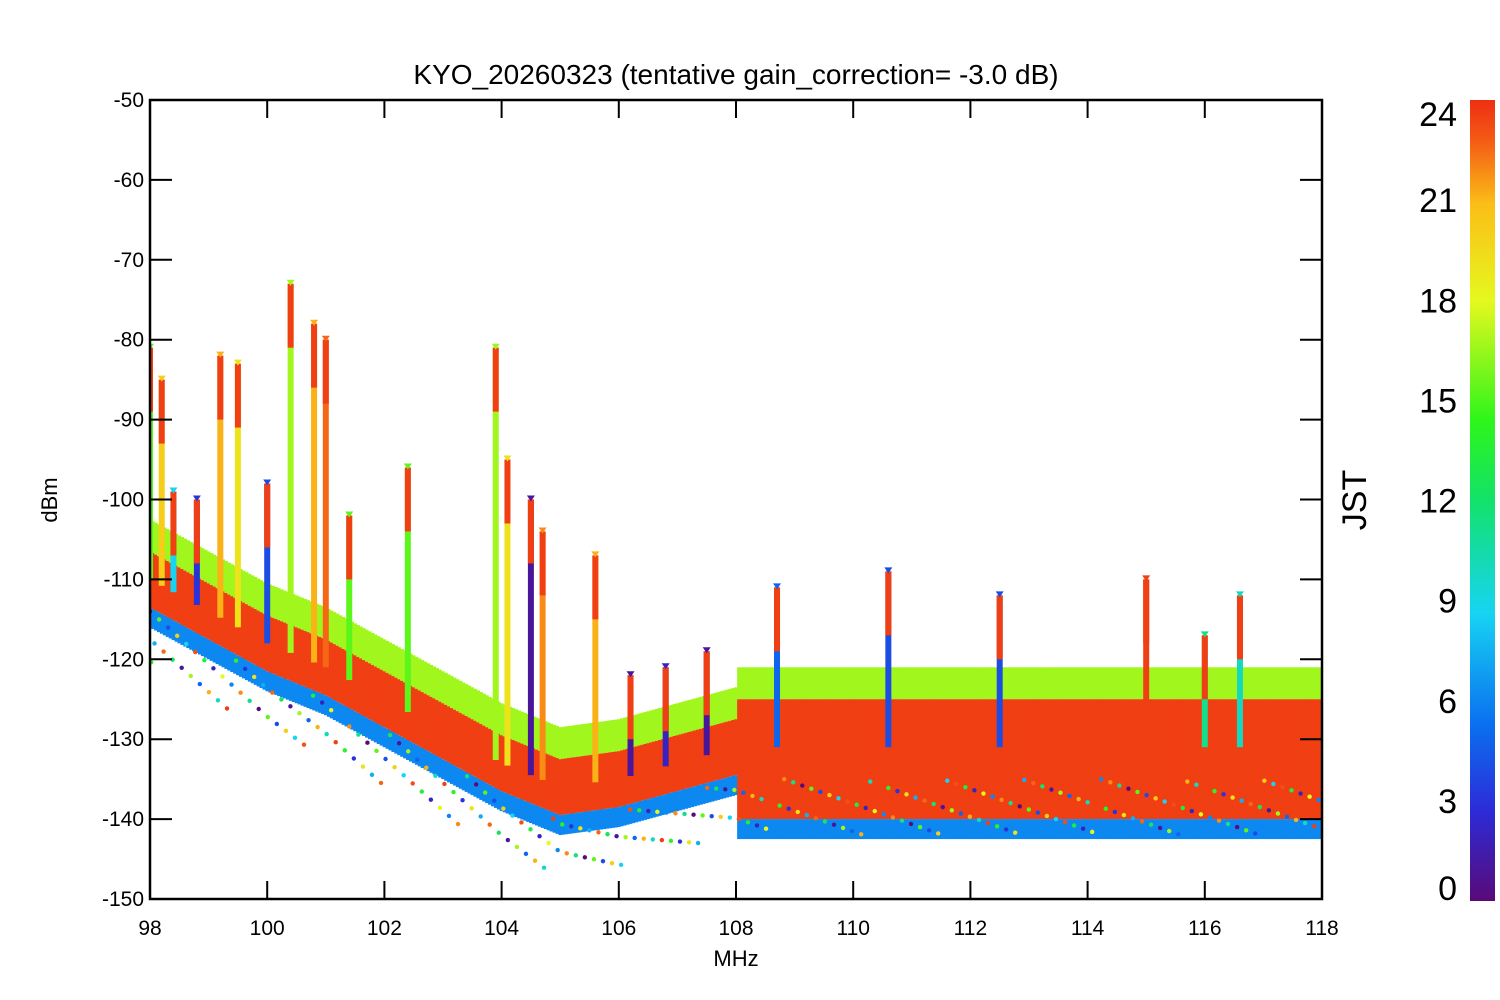 Image resolution: width=1500 pixels, height=1000 pixels. I want to click on x-tick-label: 116, so click(1204, 928).